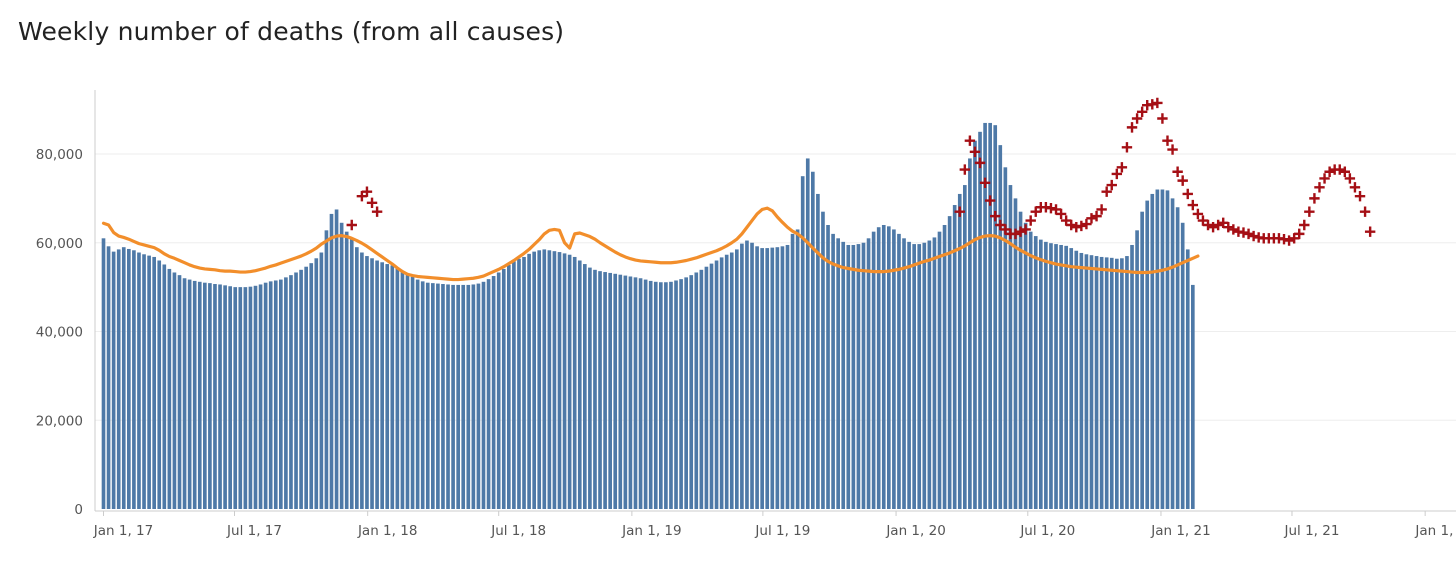 Image resolution: width=1456 pixels, height=564 pixels. I want to click on x-tick-label: Jul 1, 20, so click(1047, 531).